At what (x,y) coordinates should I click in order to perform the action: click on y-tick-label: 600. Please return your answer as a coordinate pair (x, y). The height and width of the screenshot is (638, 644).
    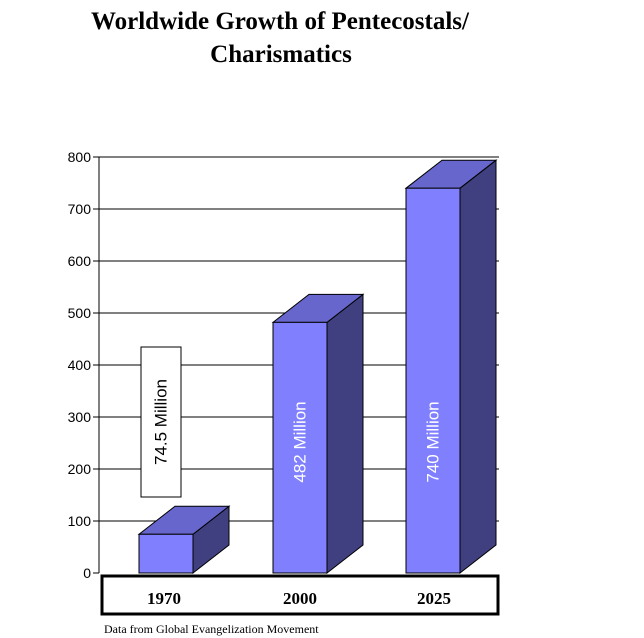
    Looking at the image, I should click on (80, 261).